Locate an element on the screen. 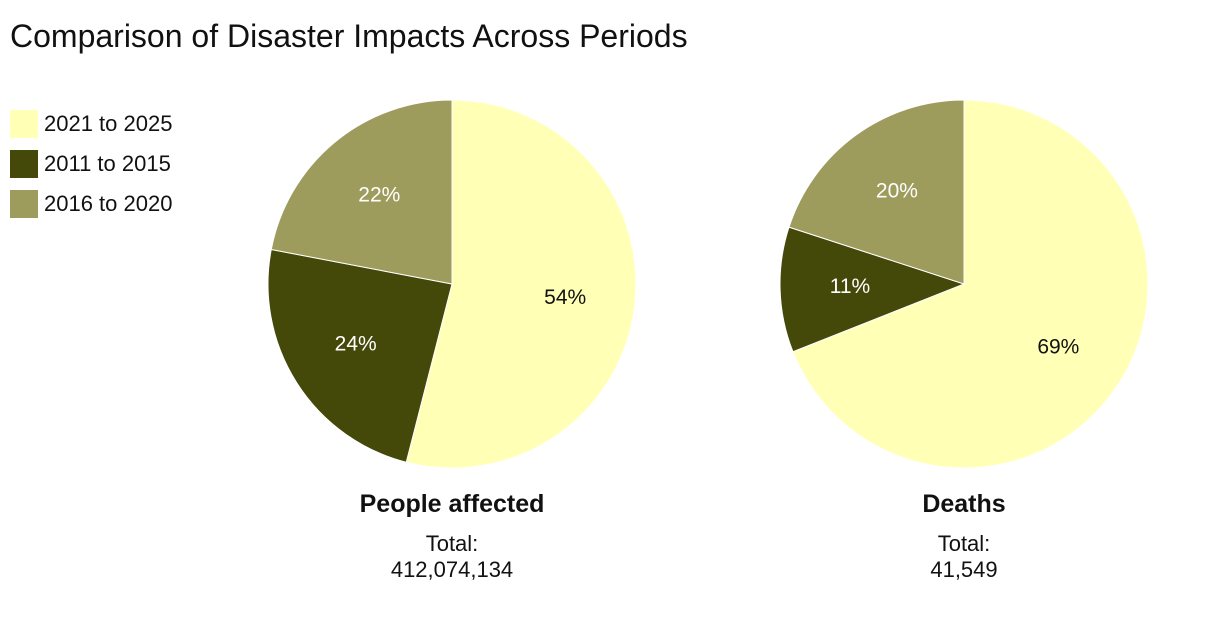 The height and width of the screenshot is (630, 1220). slice-label: 69% is located at coordinates (1058, 347).